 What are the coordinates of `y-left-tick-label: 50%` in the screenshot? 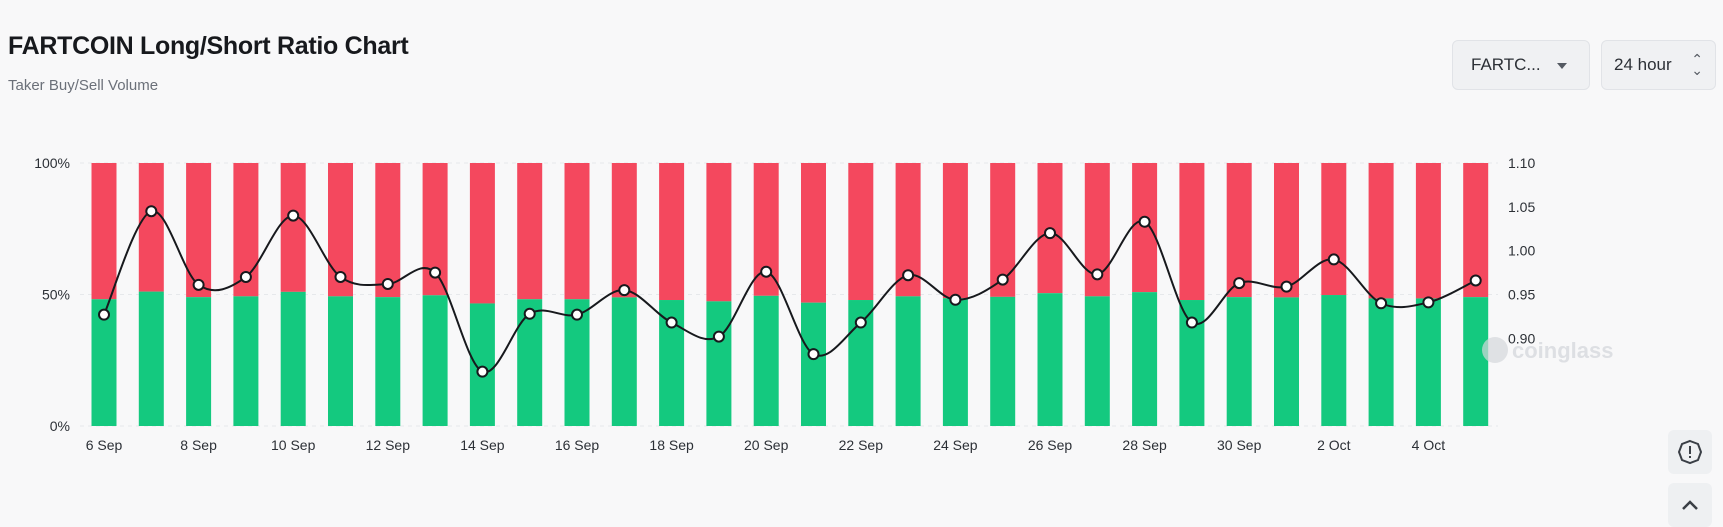 It's located at (56, 295).